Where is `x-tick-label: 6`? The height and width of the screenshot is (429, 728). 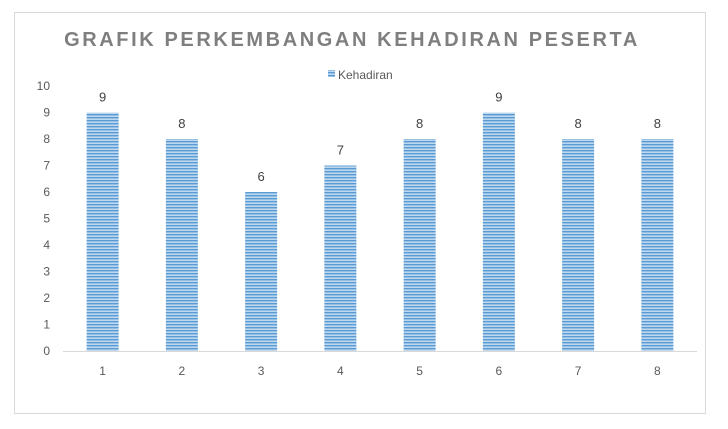 x-tick-label: 6 is located at coordinates (499, 371).